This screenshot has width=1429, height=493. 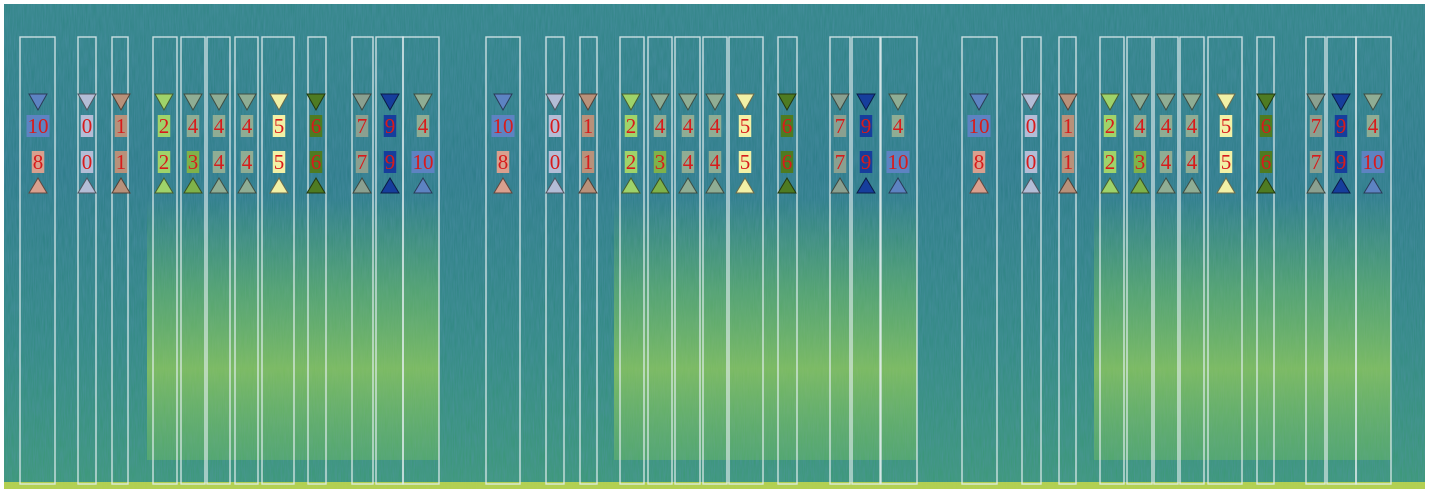 I want to click on bottom-label-text: 10, so click(x=898, y=162).